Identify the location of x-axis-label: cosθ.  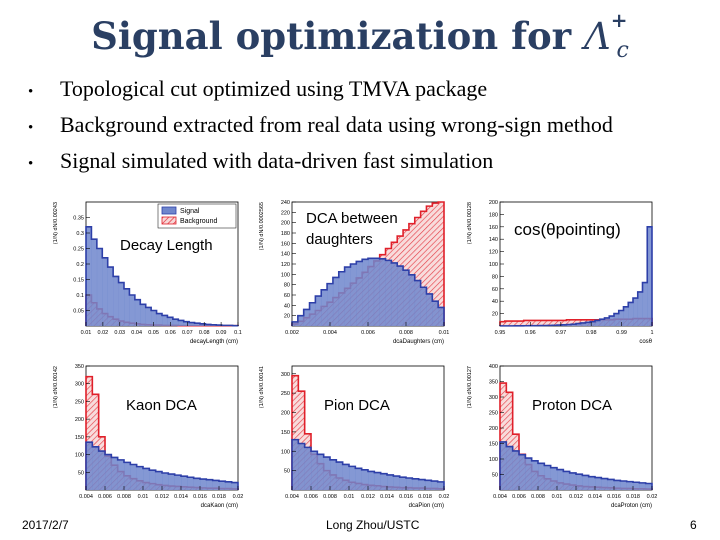
(645, 342).